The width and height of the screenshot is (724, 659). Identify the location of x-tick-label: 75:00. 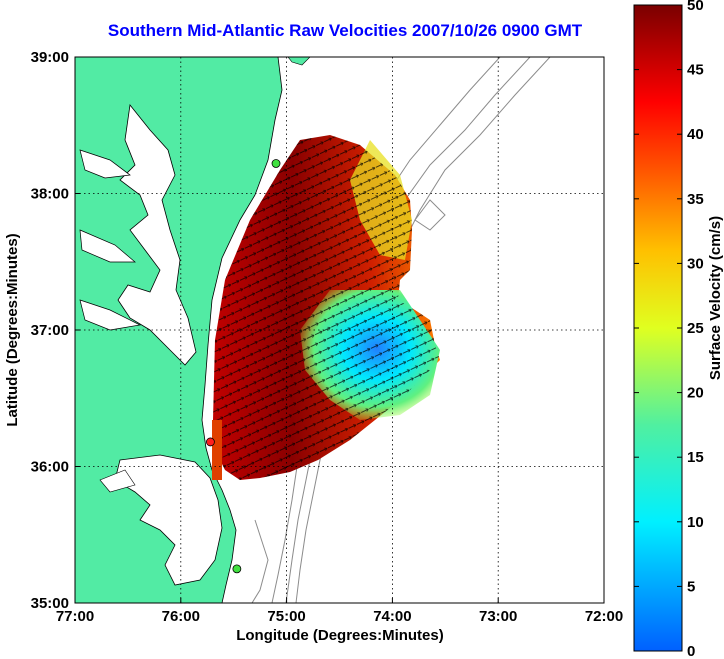
(286, 616).